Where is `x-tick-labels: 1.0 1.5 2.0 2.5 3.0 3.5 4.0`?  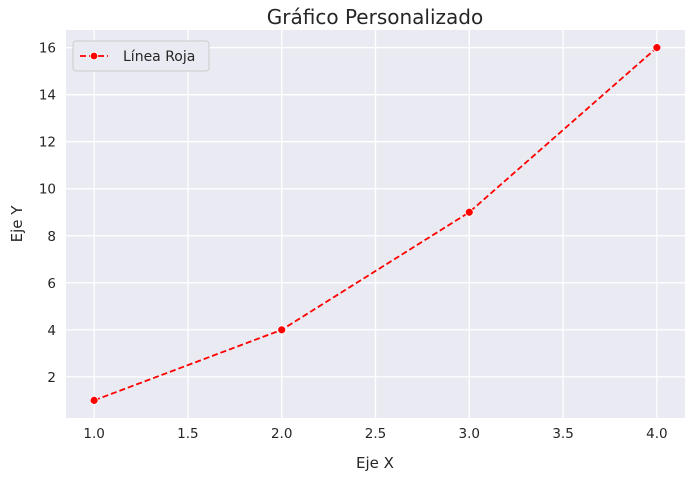 x-tick-labels: 1.0 1.5 2.0 2.5 3.0 3.5 4.0 is located at coordinates (375, 434).